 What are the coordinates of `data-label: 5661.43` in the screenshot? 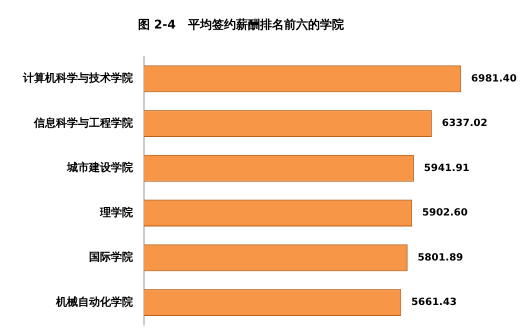 It's located at (434, 302).